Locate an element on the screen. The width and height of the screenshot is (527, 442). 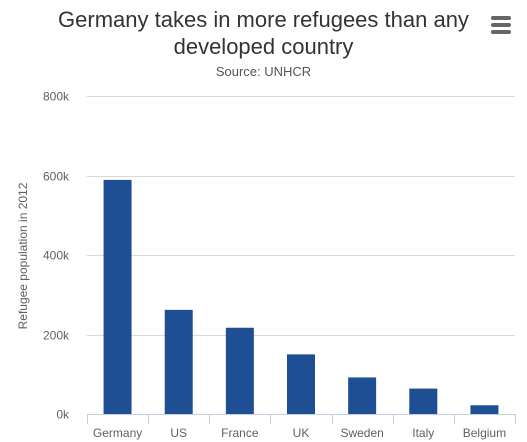
y-axis-ticks: 0k 200k 400k 600k 800k is located at coordinates (56, 256).